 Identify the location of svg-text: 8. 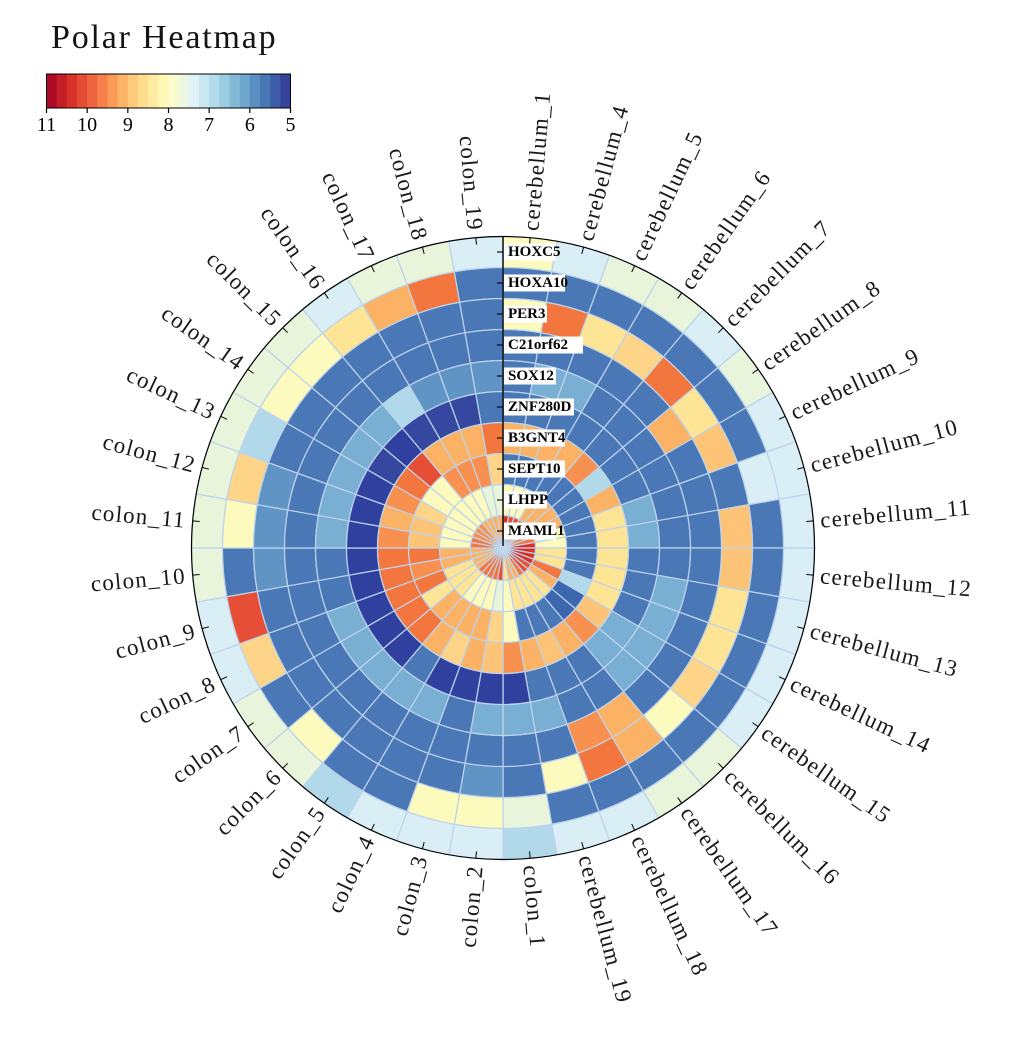
(169, 125).